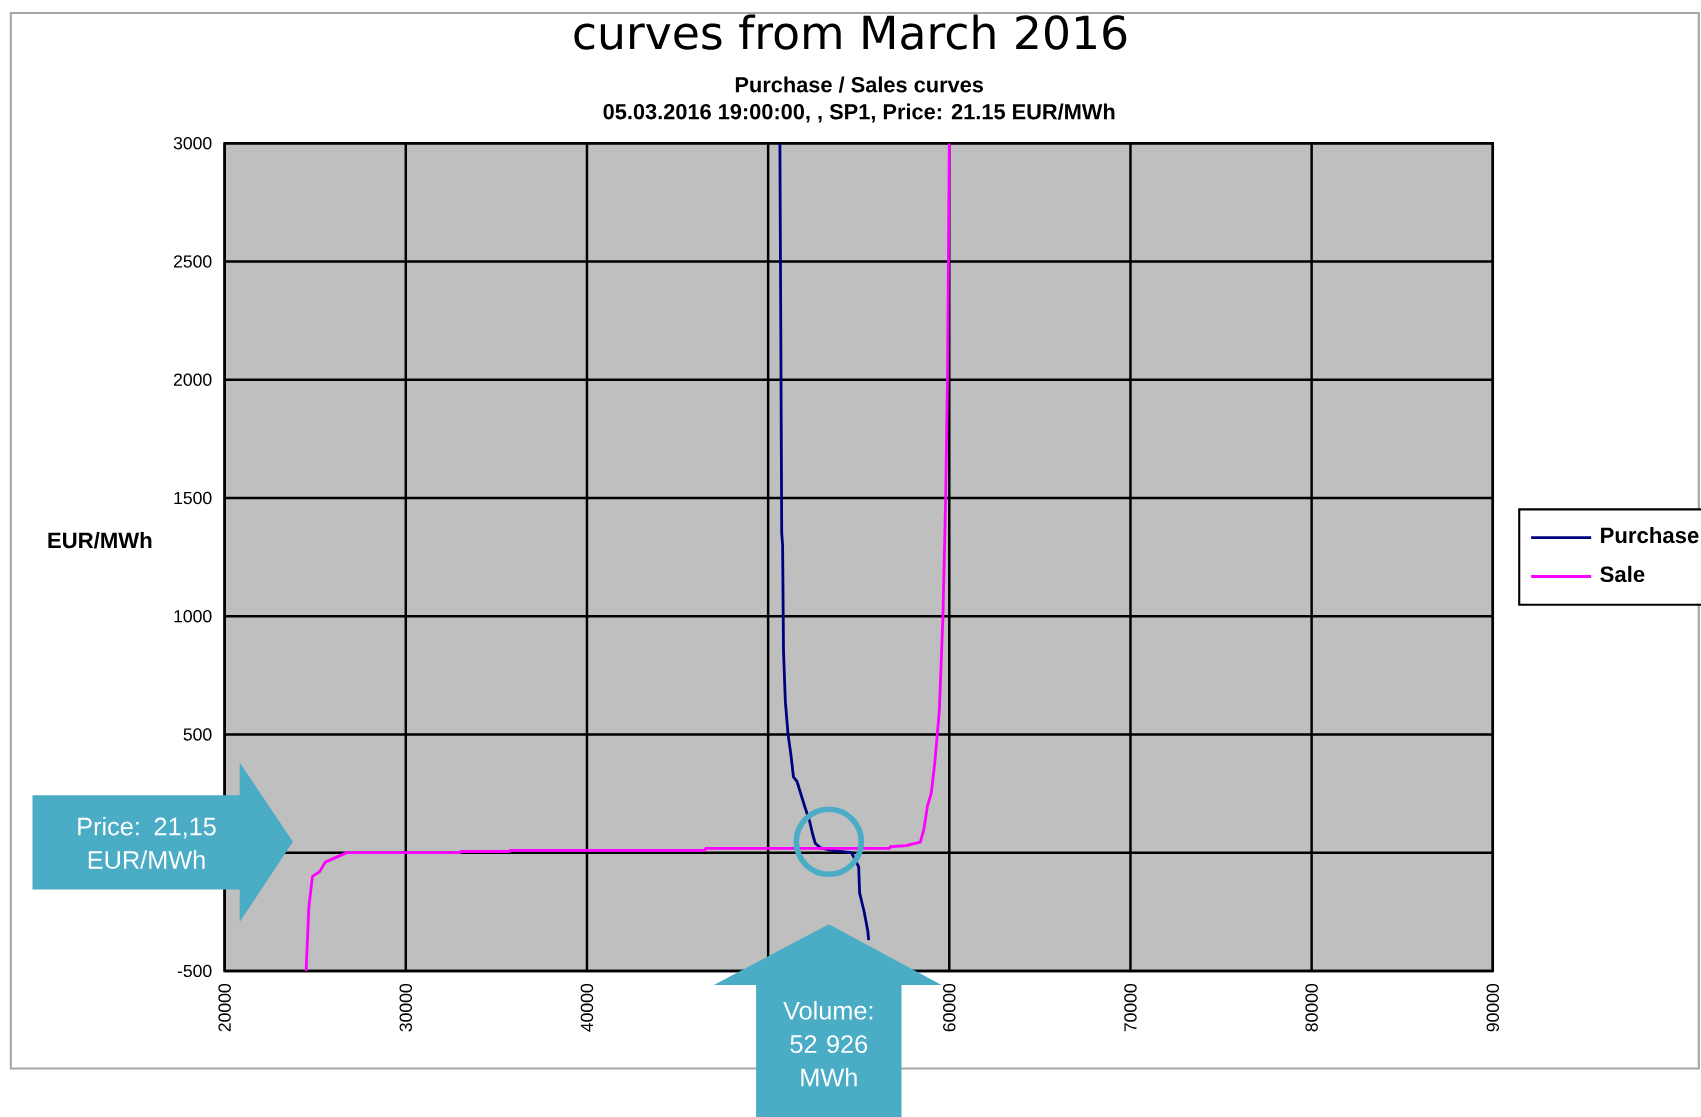 Image resolution: width=1701 pixels, height=1117 pixels. Describe the element at coordinates (405, 1008) in the screenshot. I see `x-tick-label: 30000` at that location.